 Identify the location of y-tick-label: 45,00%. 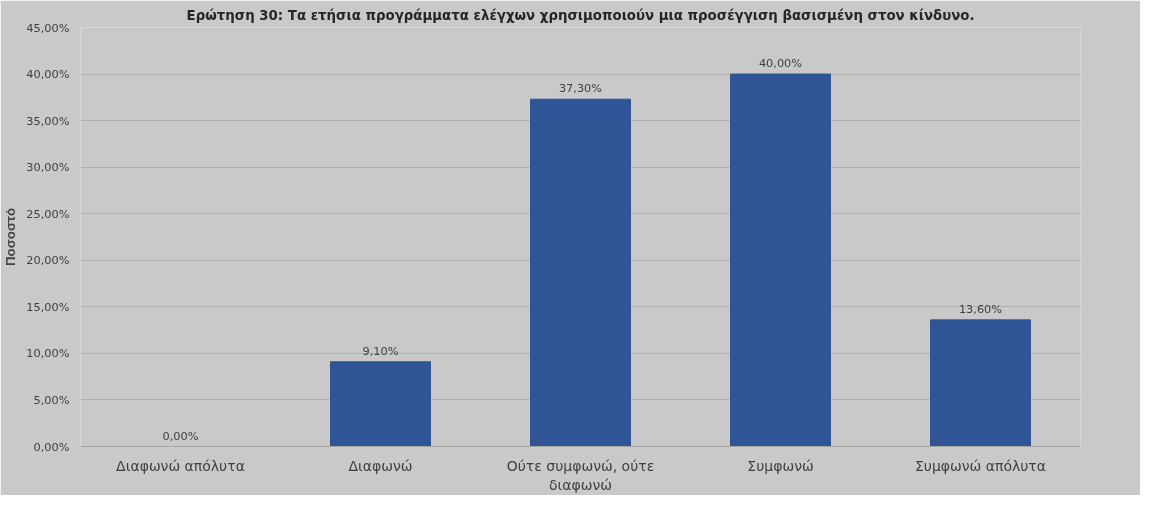
(48, 27).